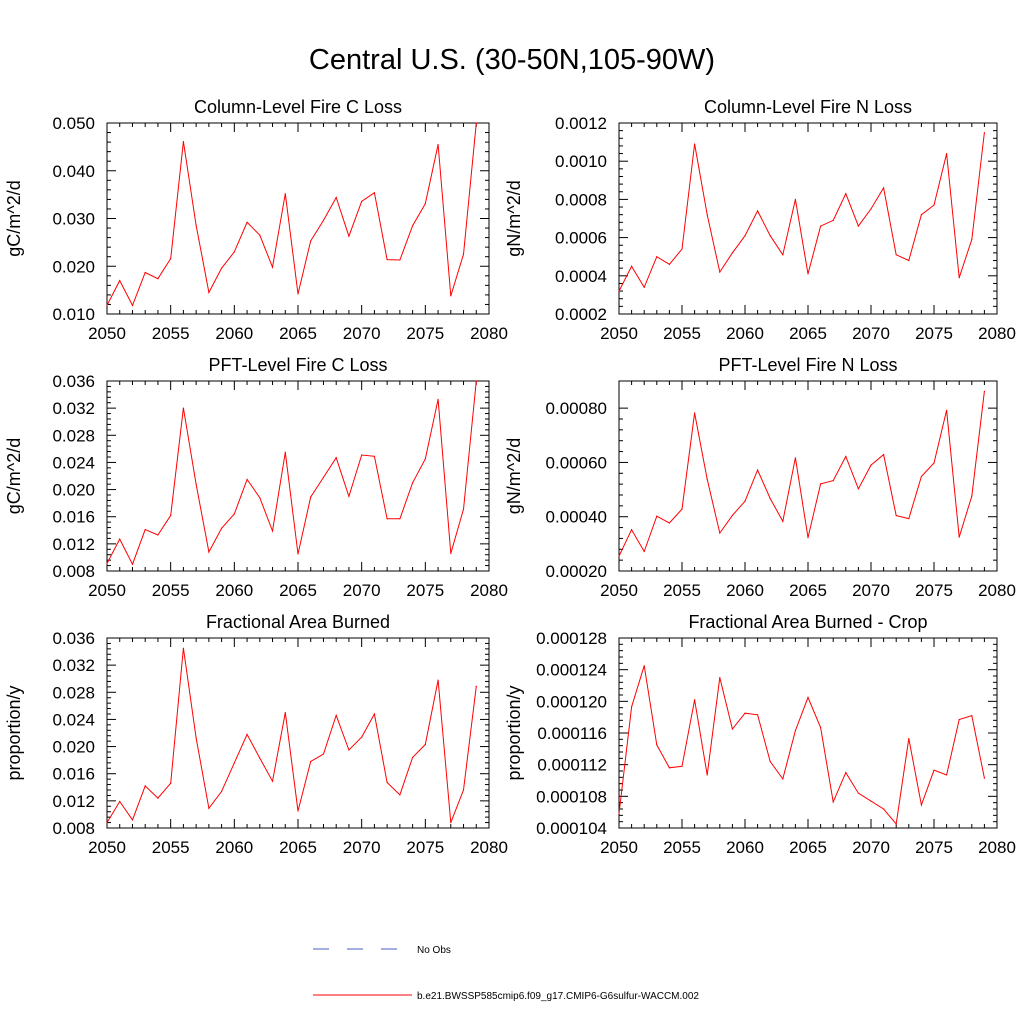  Describe the element at coordinates (581, 199) in the screenshot. I see `y-tick-label: 0.0008` at that location.